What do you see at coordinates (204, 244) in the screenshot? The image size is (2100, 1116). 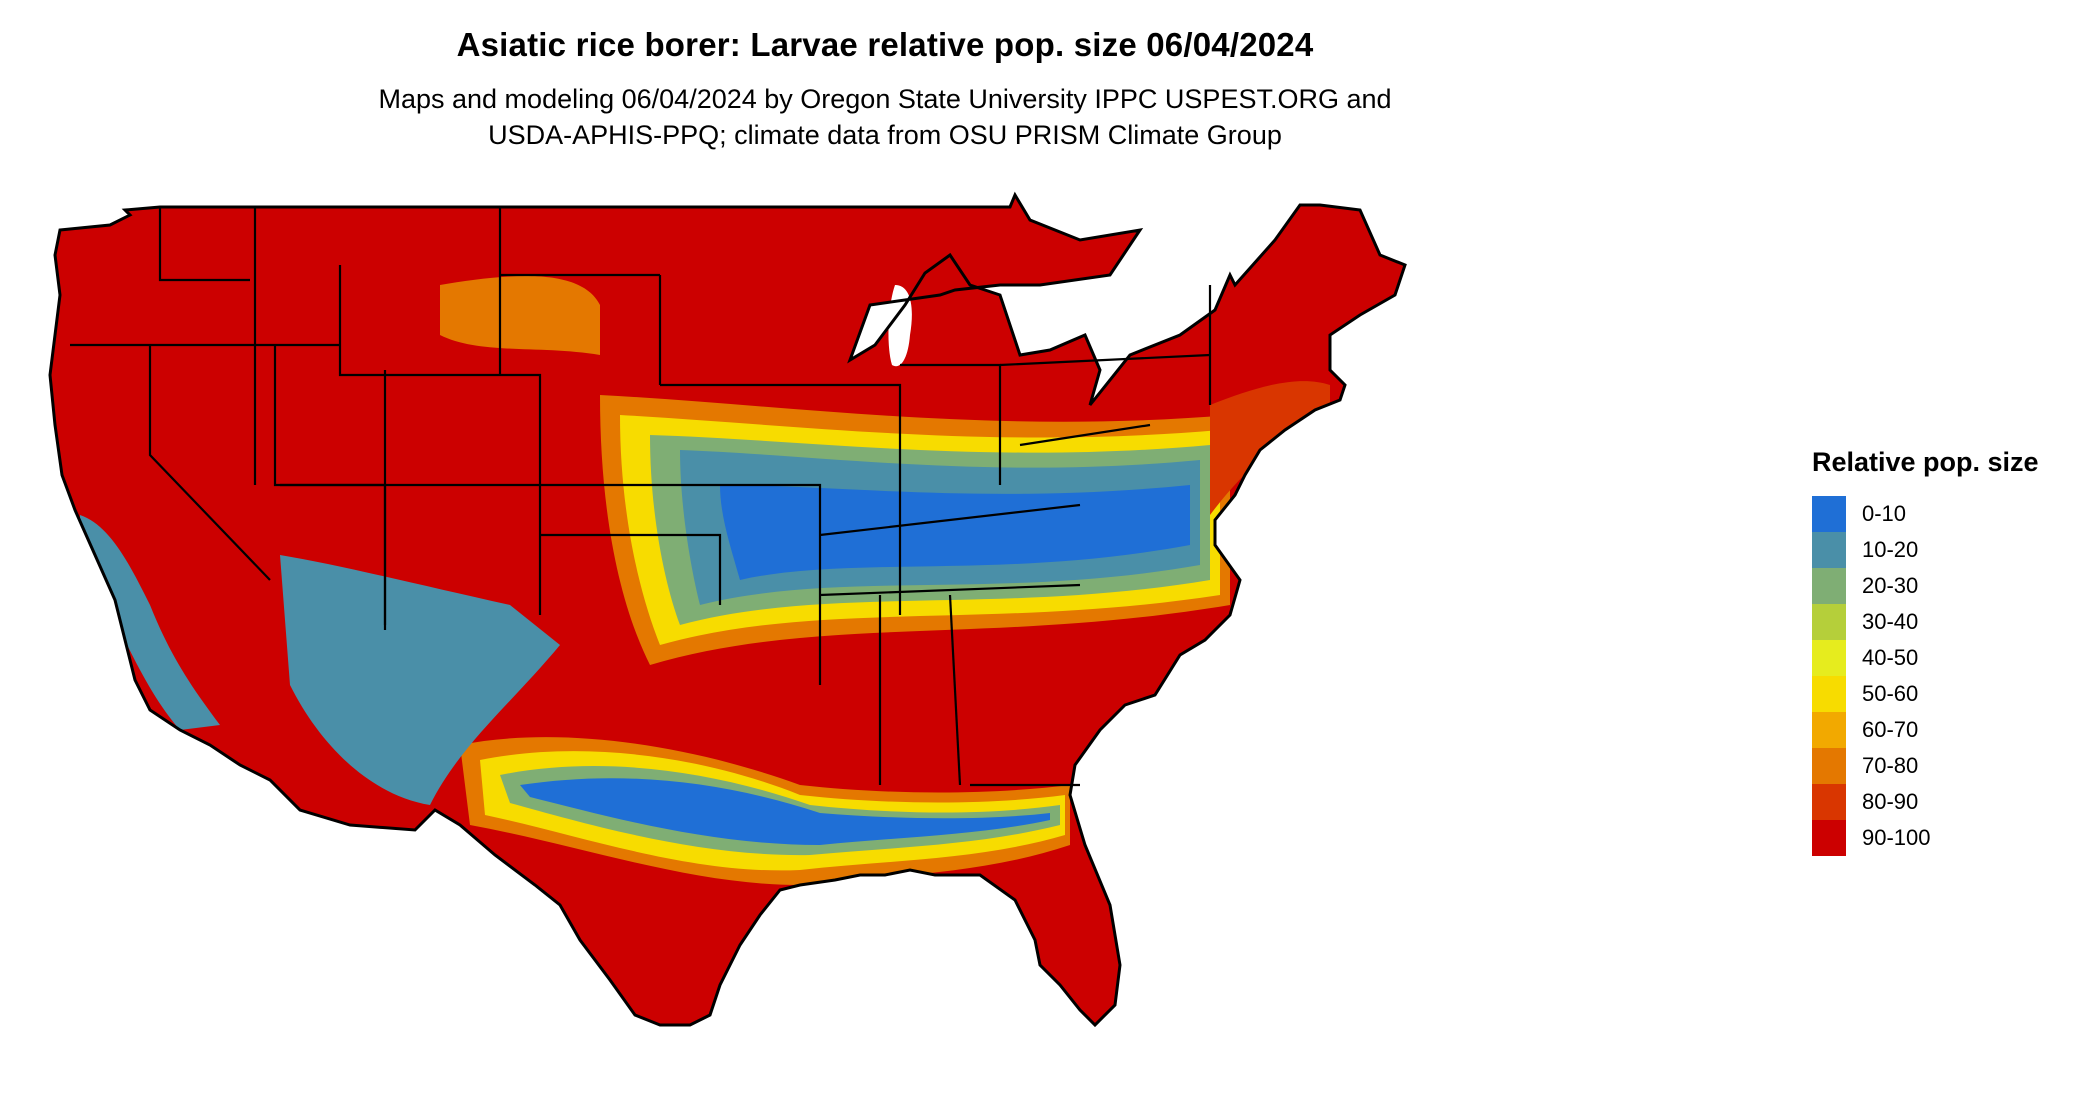 I see `border-wa-or` at bounding box center [204, 244].